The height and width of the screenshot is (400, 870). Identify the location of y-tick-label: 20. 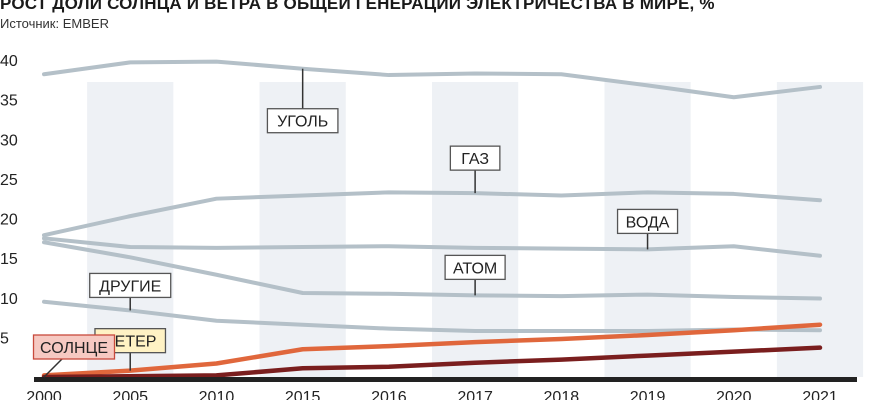
(9, 220).